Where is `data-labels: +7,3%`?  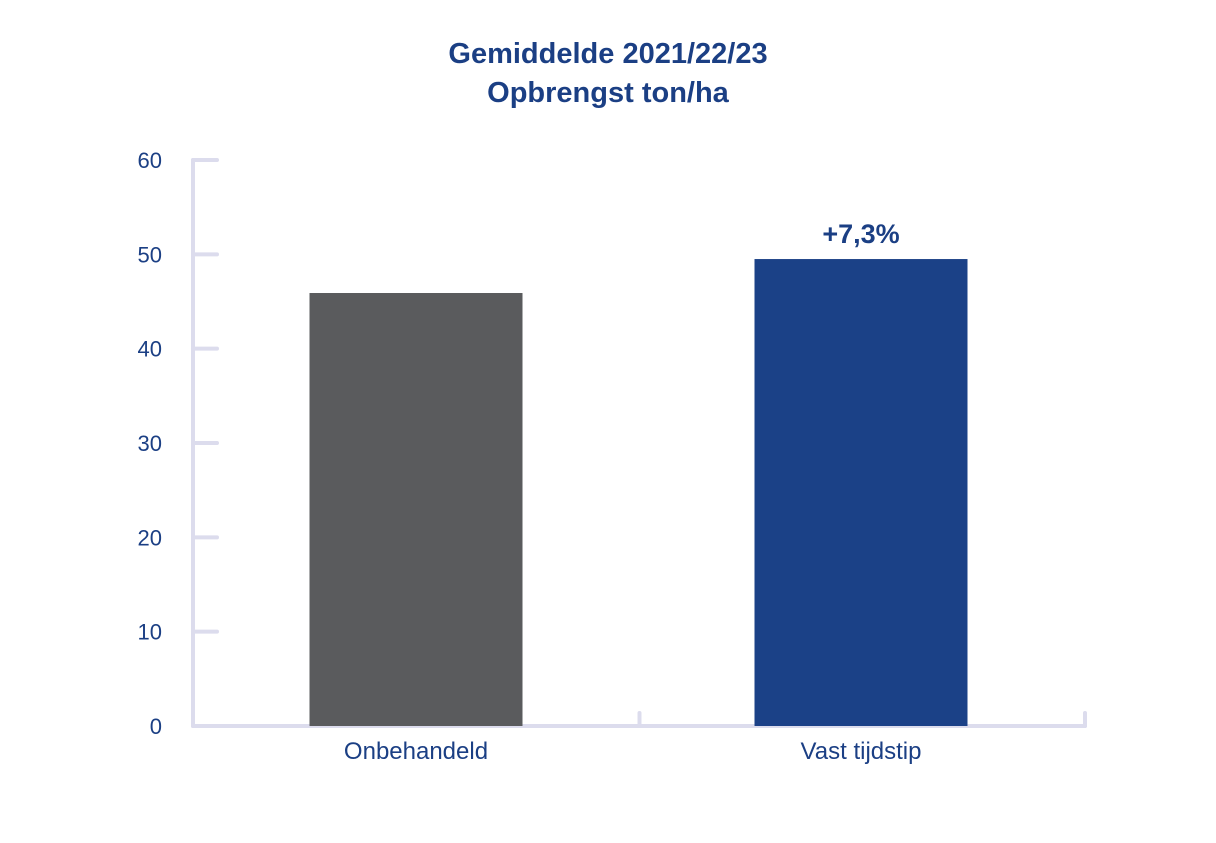 data-labels: +7,3% is located at coordinates (860, 234).